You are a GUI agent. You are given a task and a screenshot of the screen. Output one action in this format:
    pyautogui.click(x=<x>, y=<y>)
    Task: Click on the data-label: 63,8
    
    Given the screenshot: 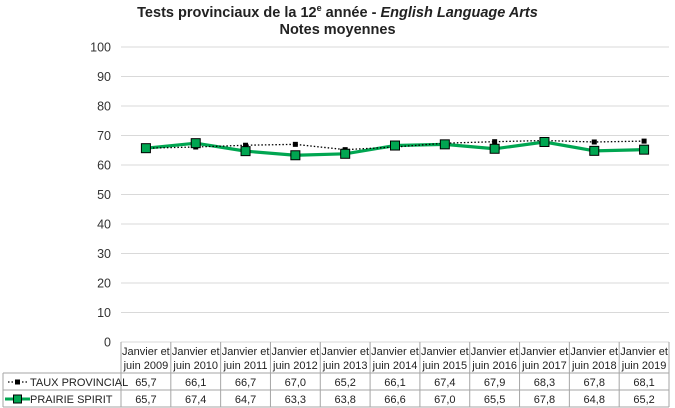 What is the action you would take?
    pyautogui.click(x=344, y=400)
    